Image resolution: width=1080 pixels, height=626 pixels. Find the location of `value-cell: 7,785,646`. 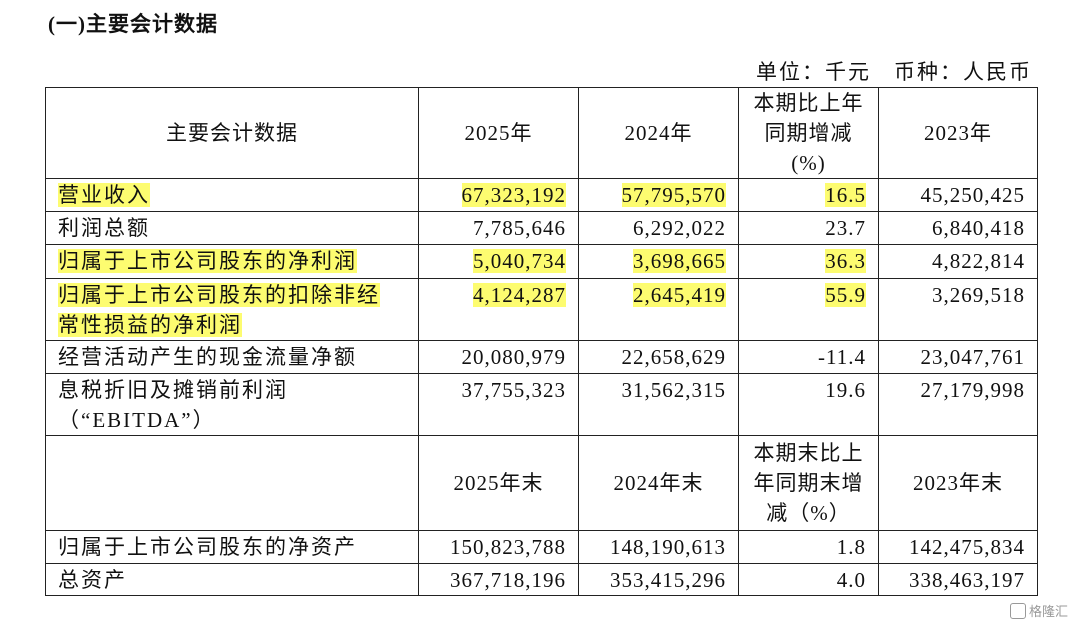

value-cell: 7,785,646 is located at coordinates (498, 228).